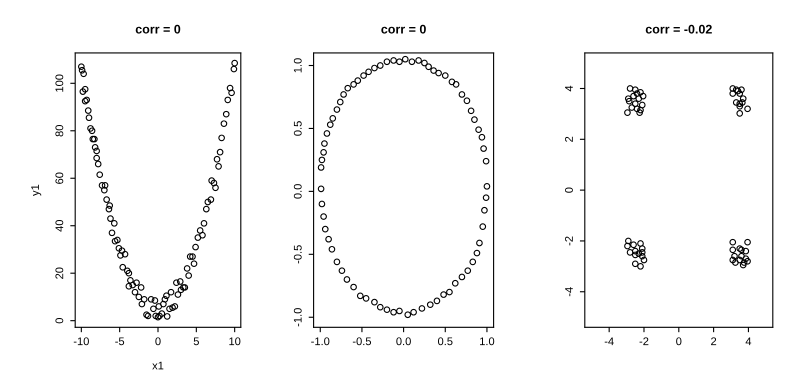 The height and width of the screenshot is (392, 800). What do you see at coordinates (445, 341) in the screenshot?
I see `x-tick-label: 0.5` at bounding box center [445, 341].